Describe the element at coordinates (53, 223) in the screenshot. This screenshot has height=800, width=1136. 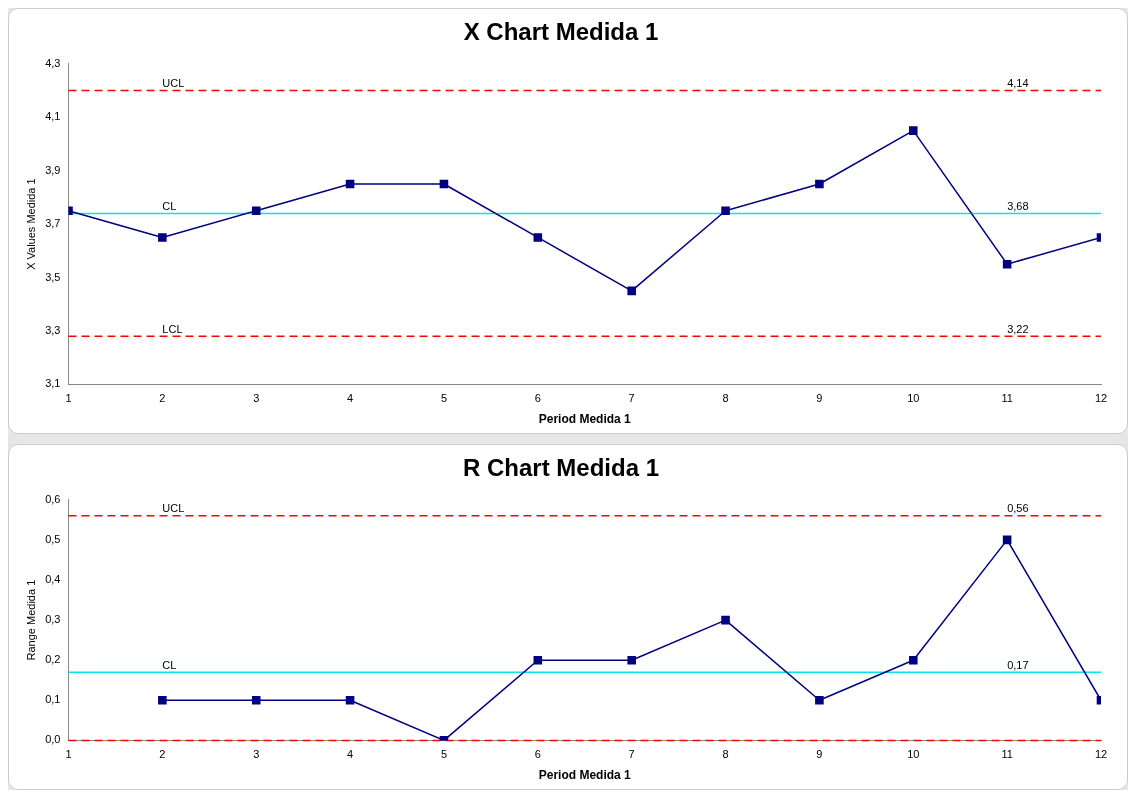
I see `y-tick-label: 3,7` at that location.